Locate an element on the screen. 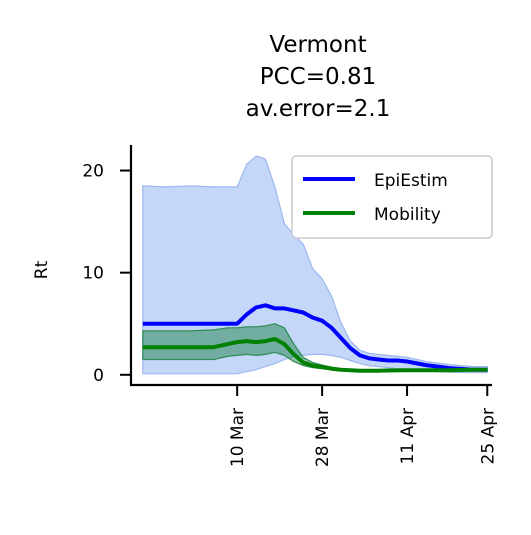  y-tick-label: 0 is located at coordinates (98, 376).